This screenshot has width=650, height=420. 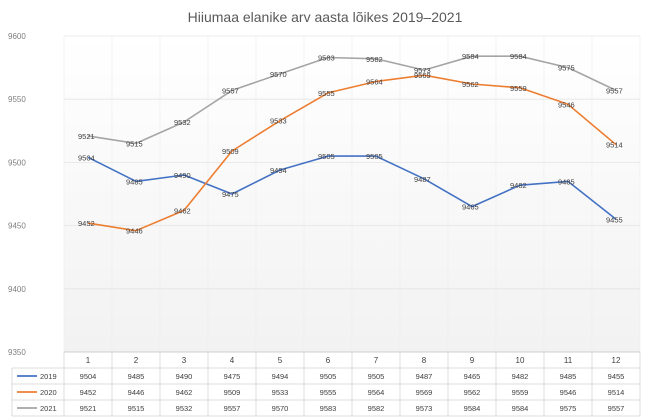 I want to click on y-tick-label: 9550, so click(x=17, y=99).